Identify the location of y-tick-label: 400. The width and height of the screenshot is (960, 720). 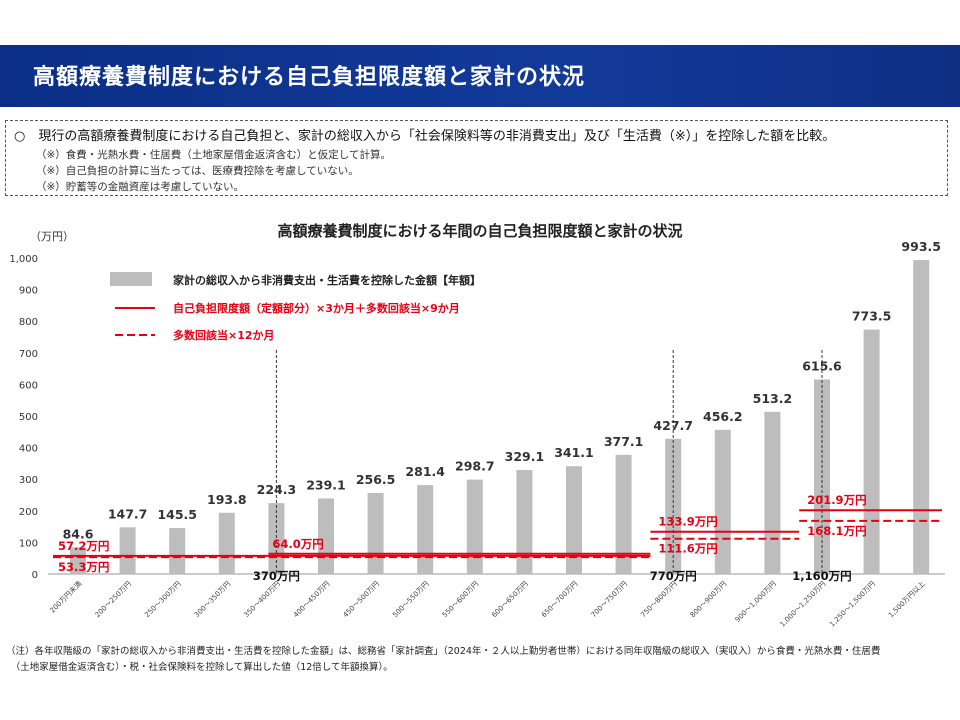
(28, 449).